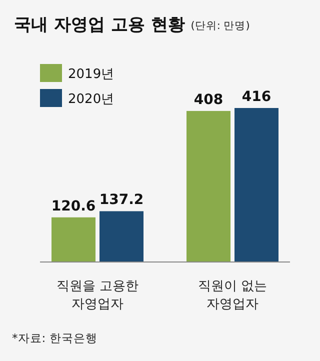 This screenshot has height=361, width=320. Describe the element at coordinates (55, 338) in the screenshot. I see `annotation: *자료: 한국은행` at that location.